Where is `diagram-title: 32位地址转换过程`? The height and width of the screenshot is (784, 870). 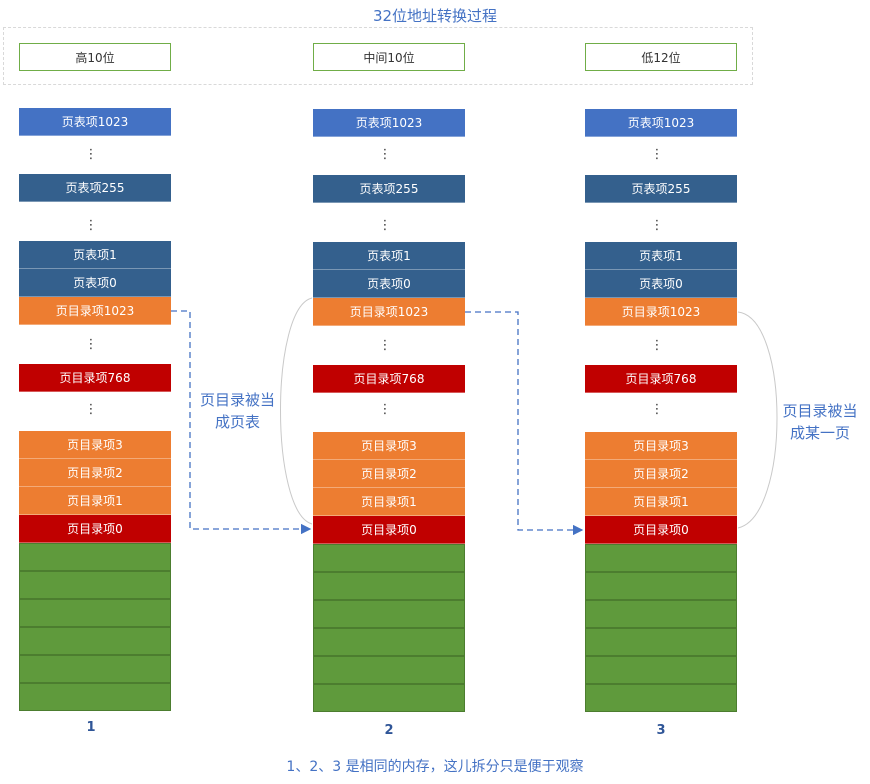
diagram-title: 32位地址转换过程 is located at coordinates (435, 16).